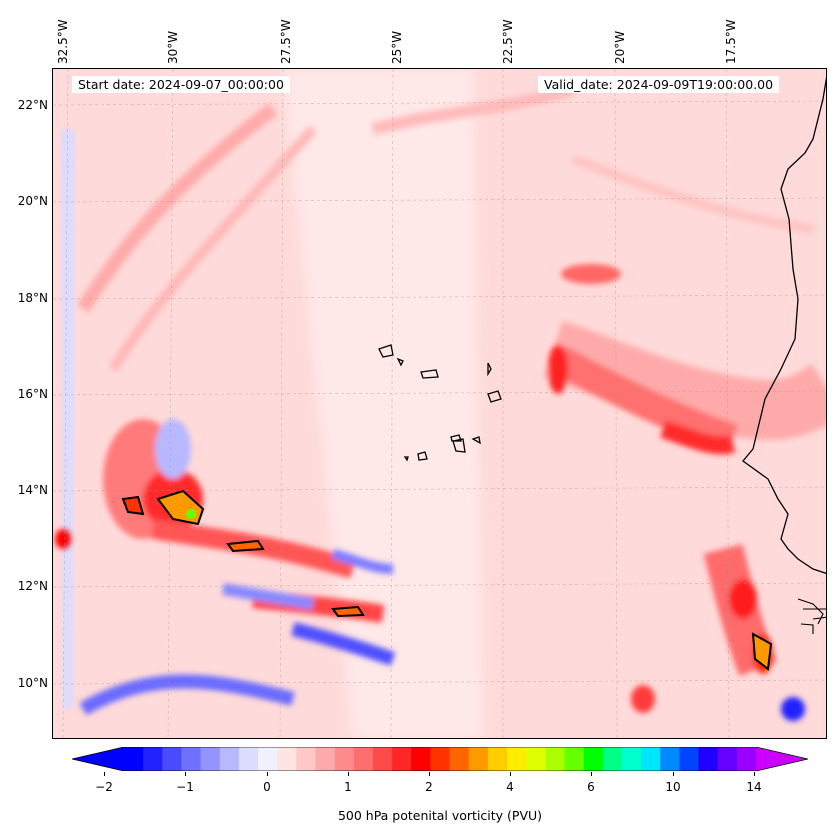 This screenshot has width=837, height=836. I want to click on lon-label-20w: 20°W, so click(621, 32).